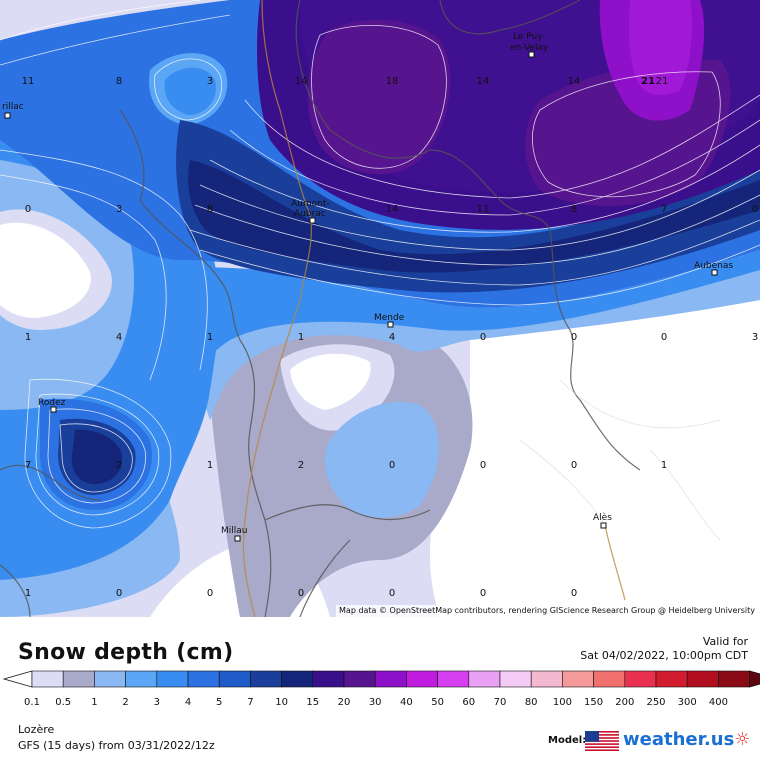  I want to click on valid-time: Sat 04/02/2022, 10:00pm CDT, so click(664, 655).